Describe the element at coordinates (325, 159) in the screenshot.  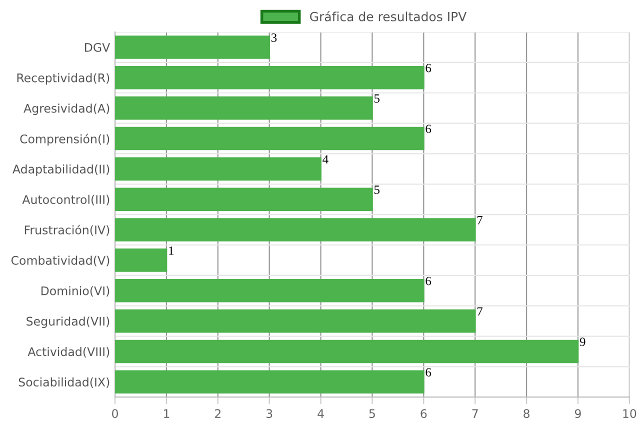
I see `data-label: 4` at that location.